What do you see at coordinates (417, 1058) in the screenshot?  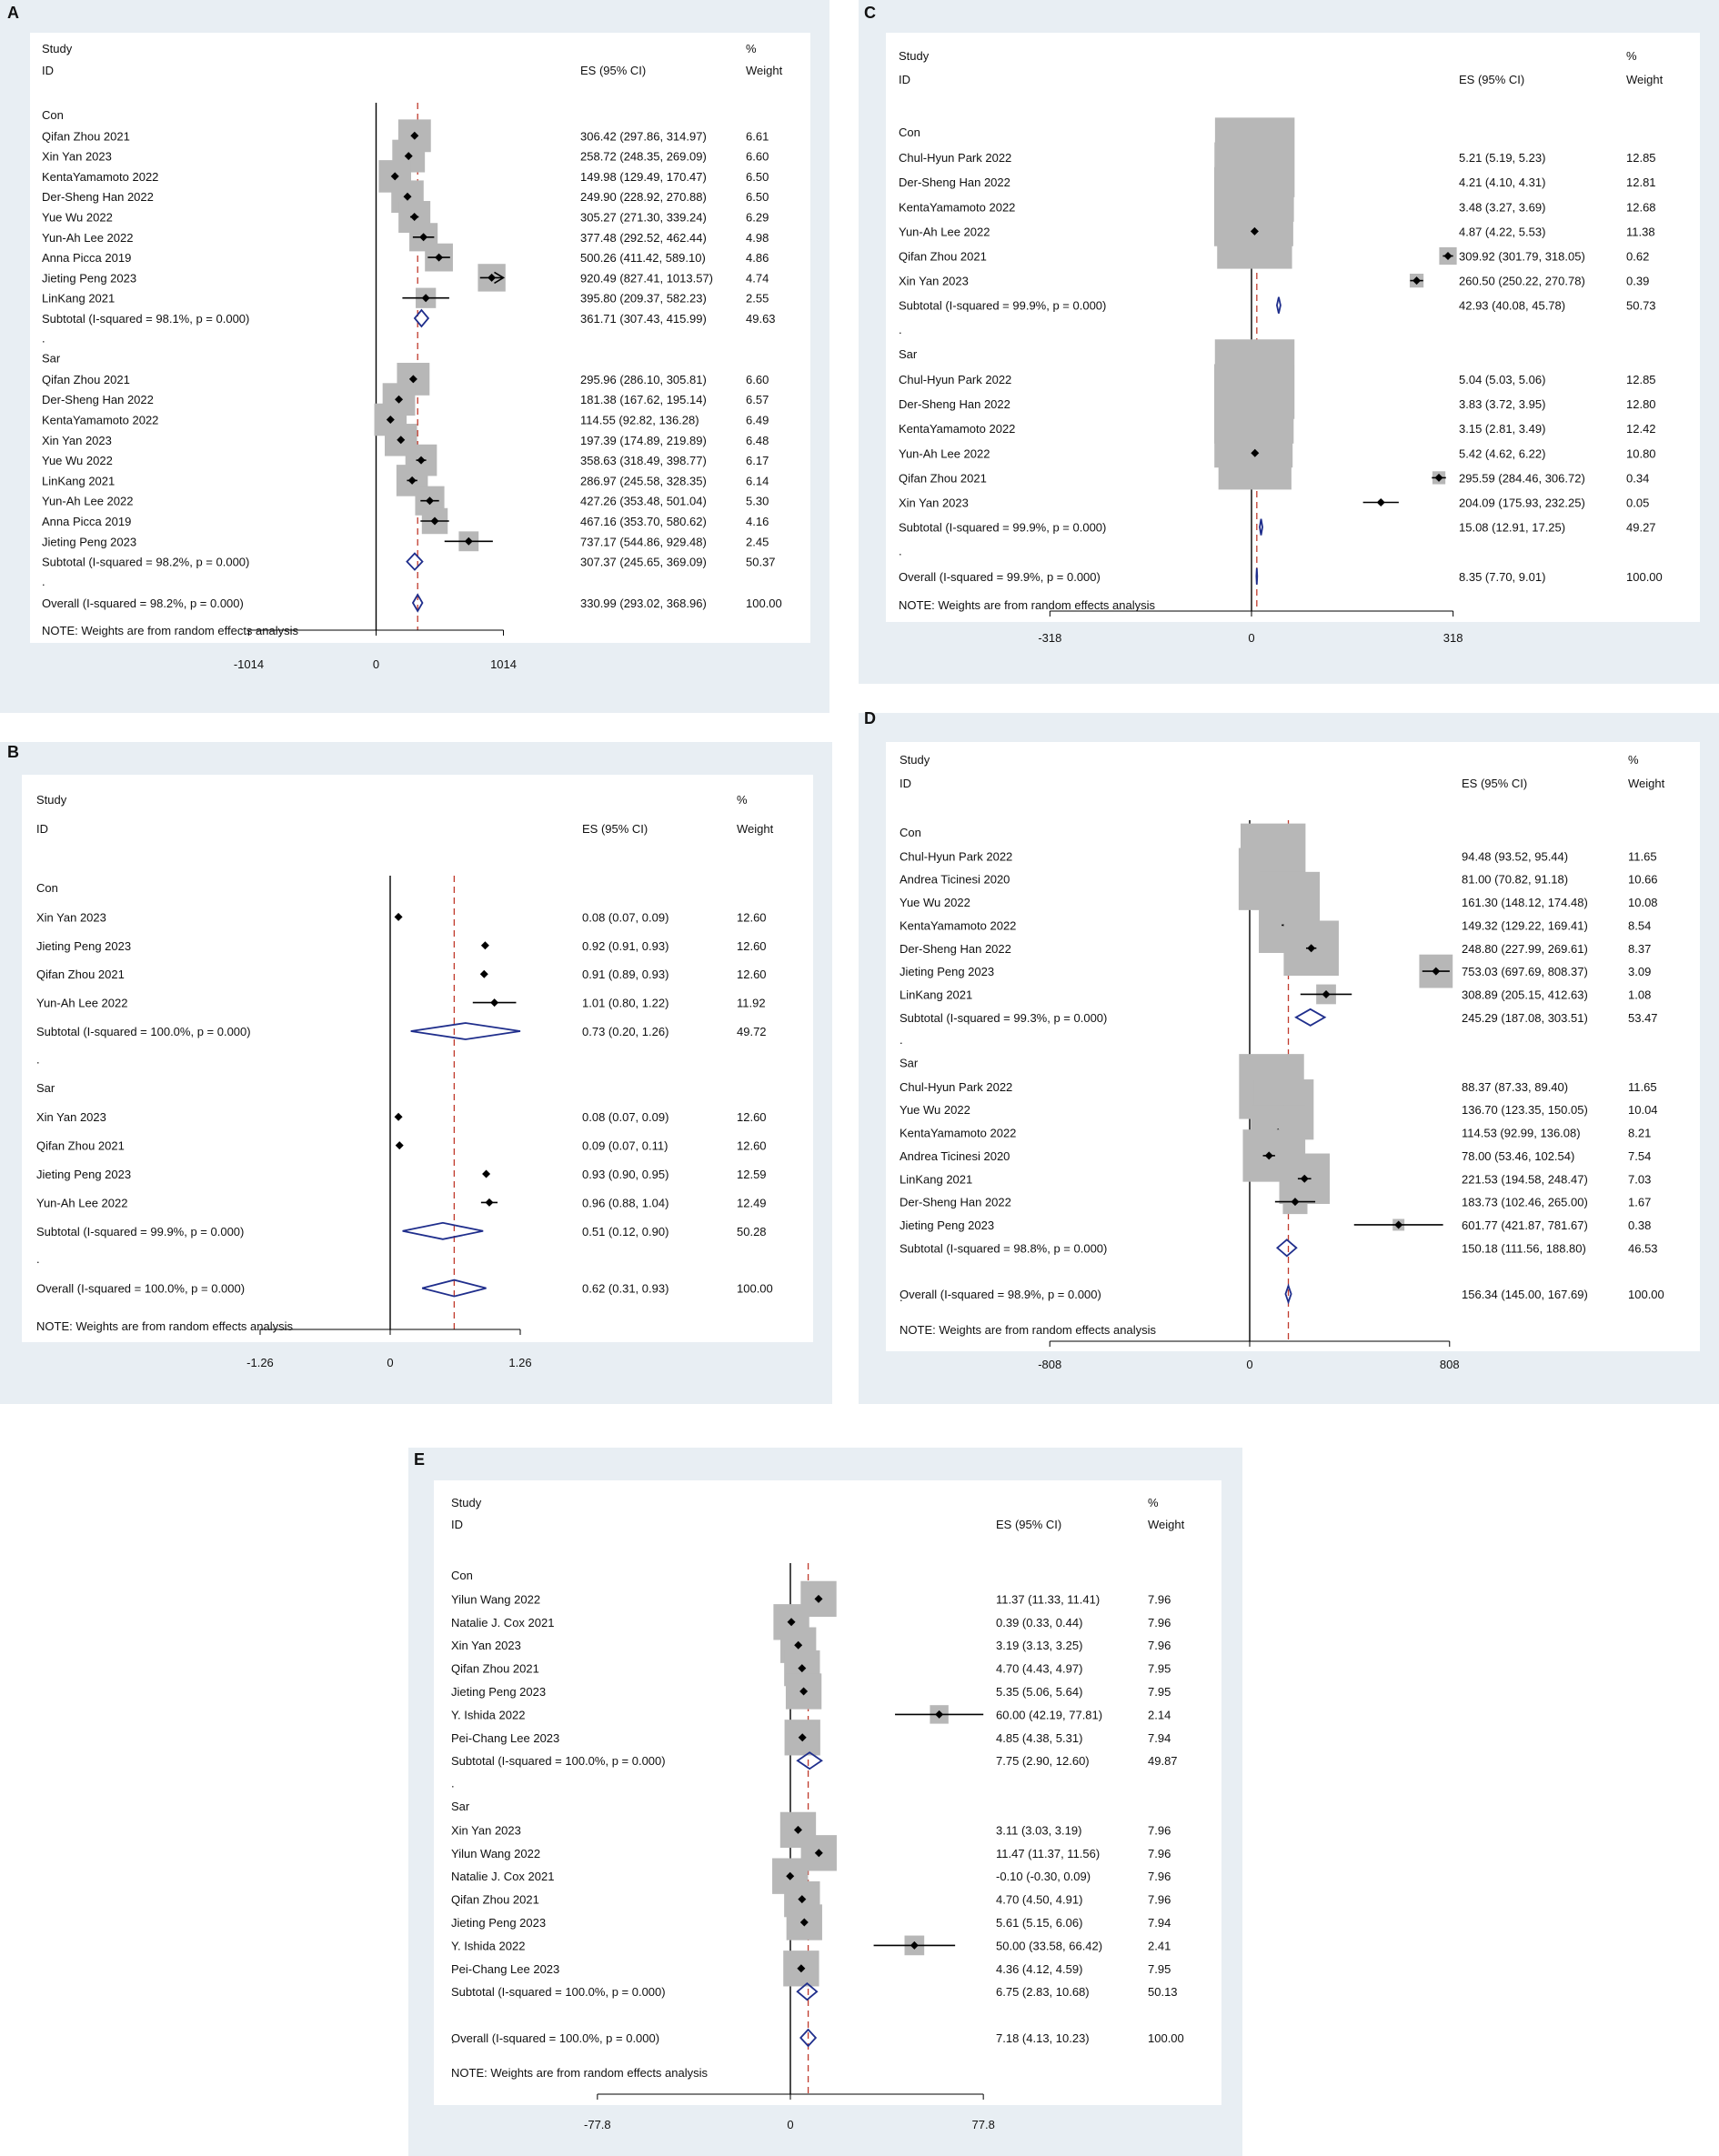 I see `plot-area` at bounding box center [417, 1058].